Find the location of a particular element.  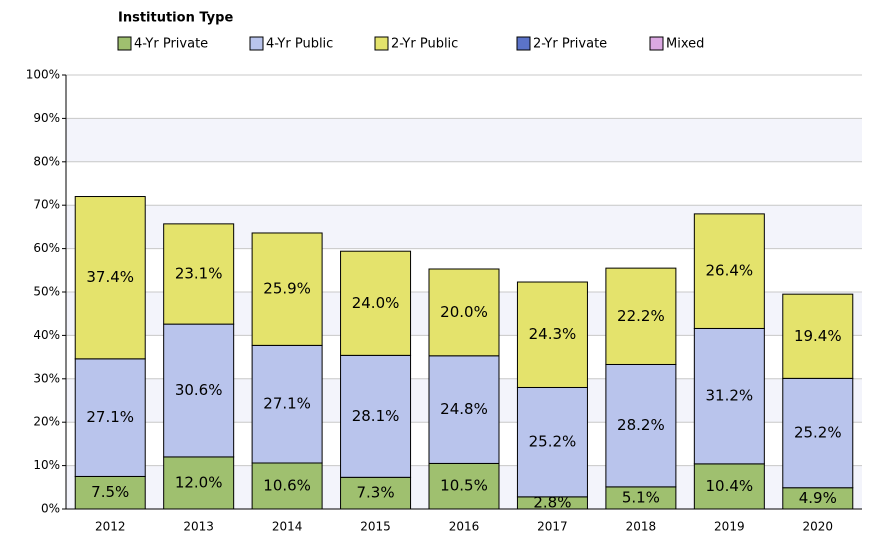

data-label: 23.1% is located at coordinates (199, 273).